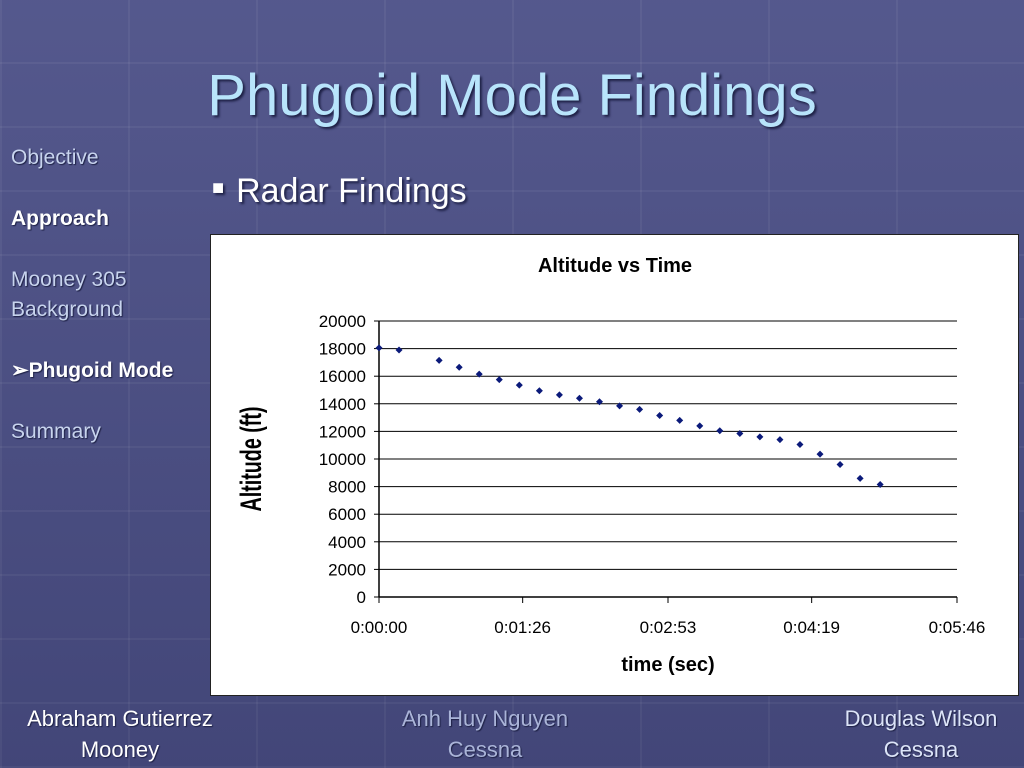  I want to click on x-tick-label: 0:01:26, so click(522, 627).